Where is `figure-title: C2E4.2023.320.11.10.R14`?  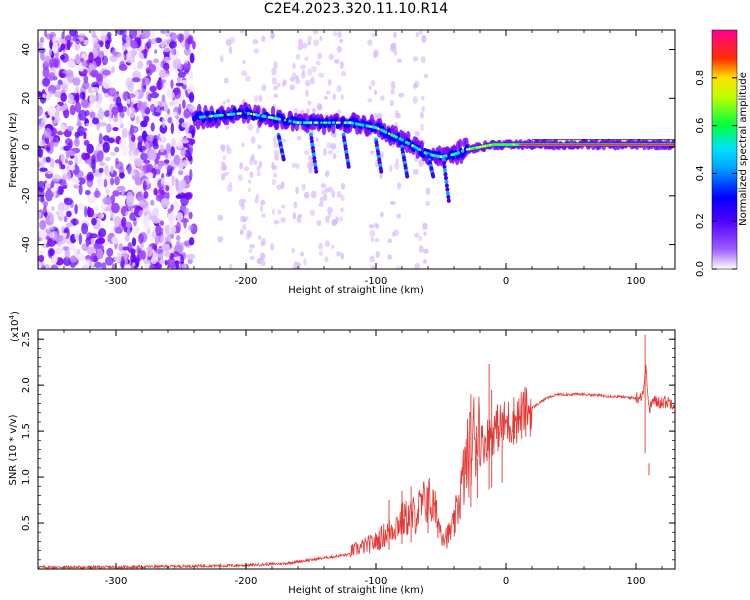
figure-title: C2E4.2023.320.11.10.R14 is located at coordinates (356, 9).